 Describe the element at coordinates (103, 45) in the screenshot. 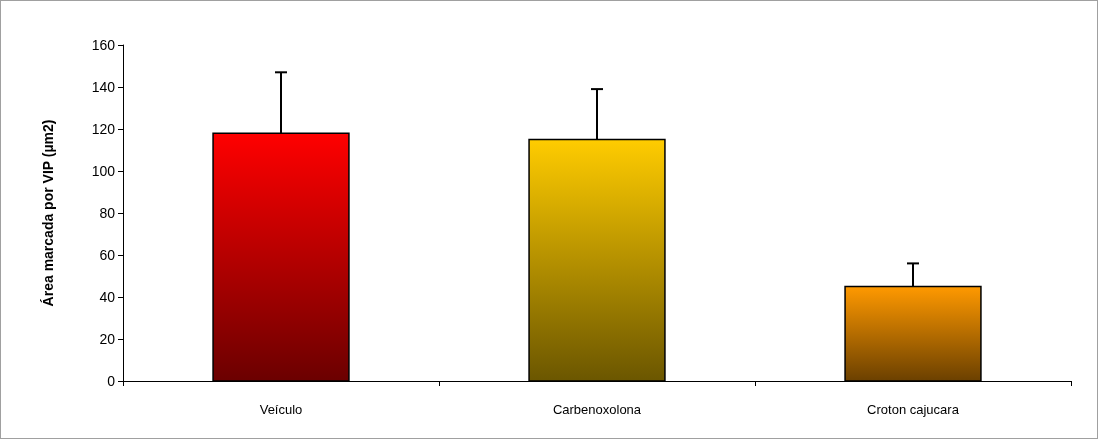

I see `y-tick-label: 160` at that location.